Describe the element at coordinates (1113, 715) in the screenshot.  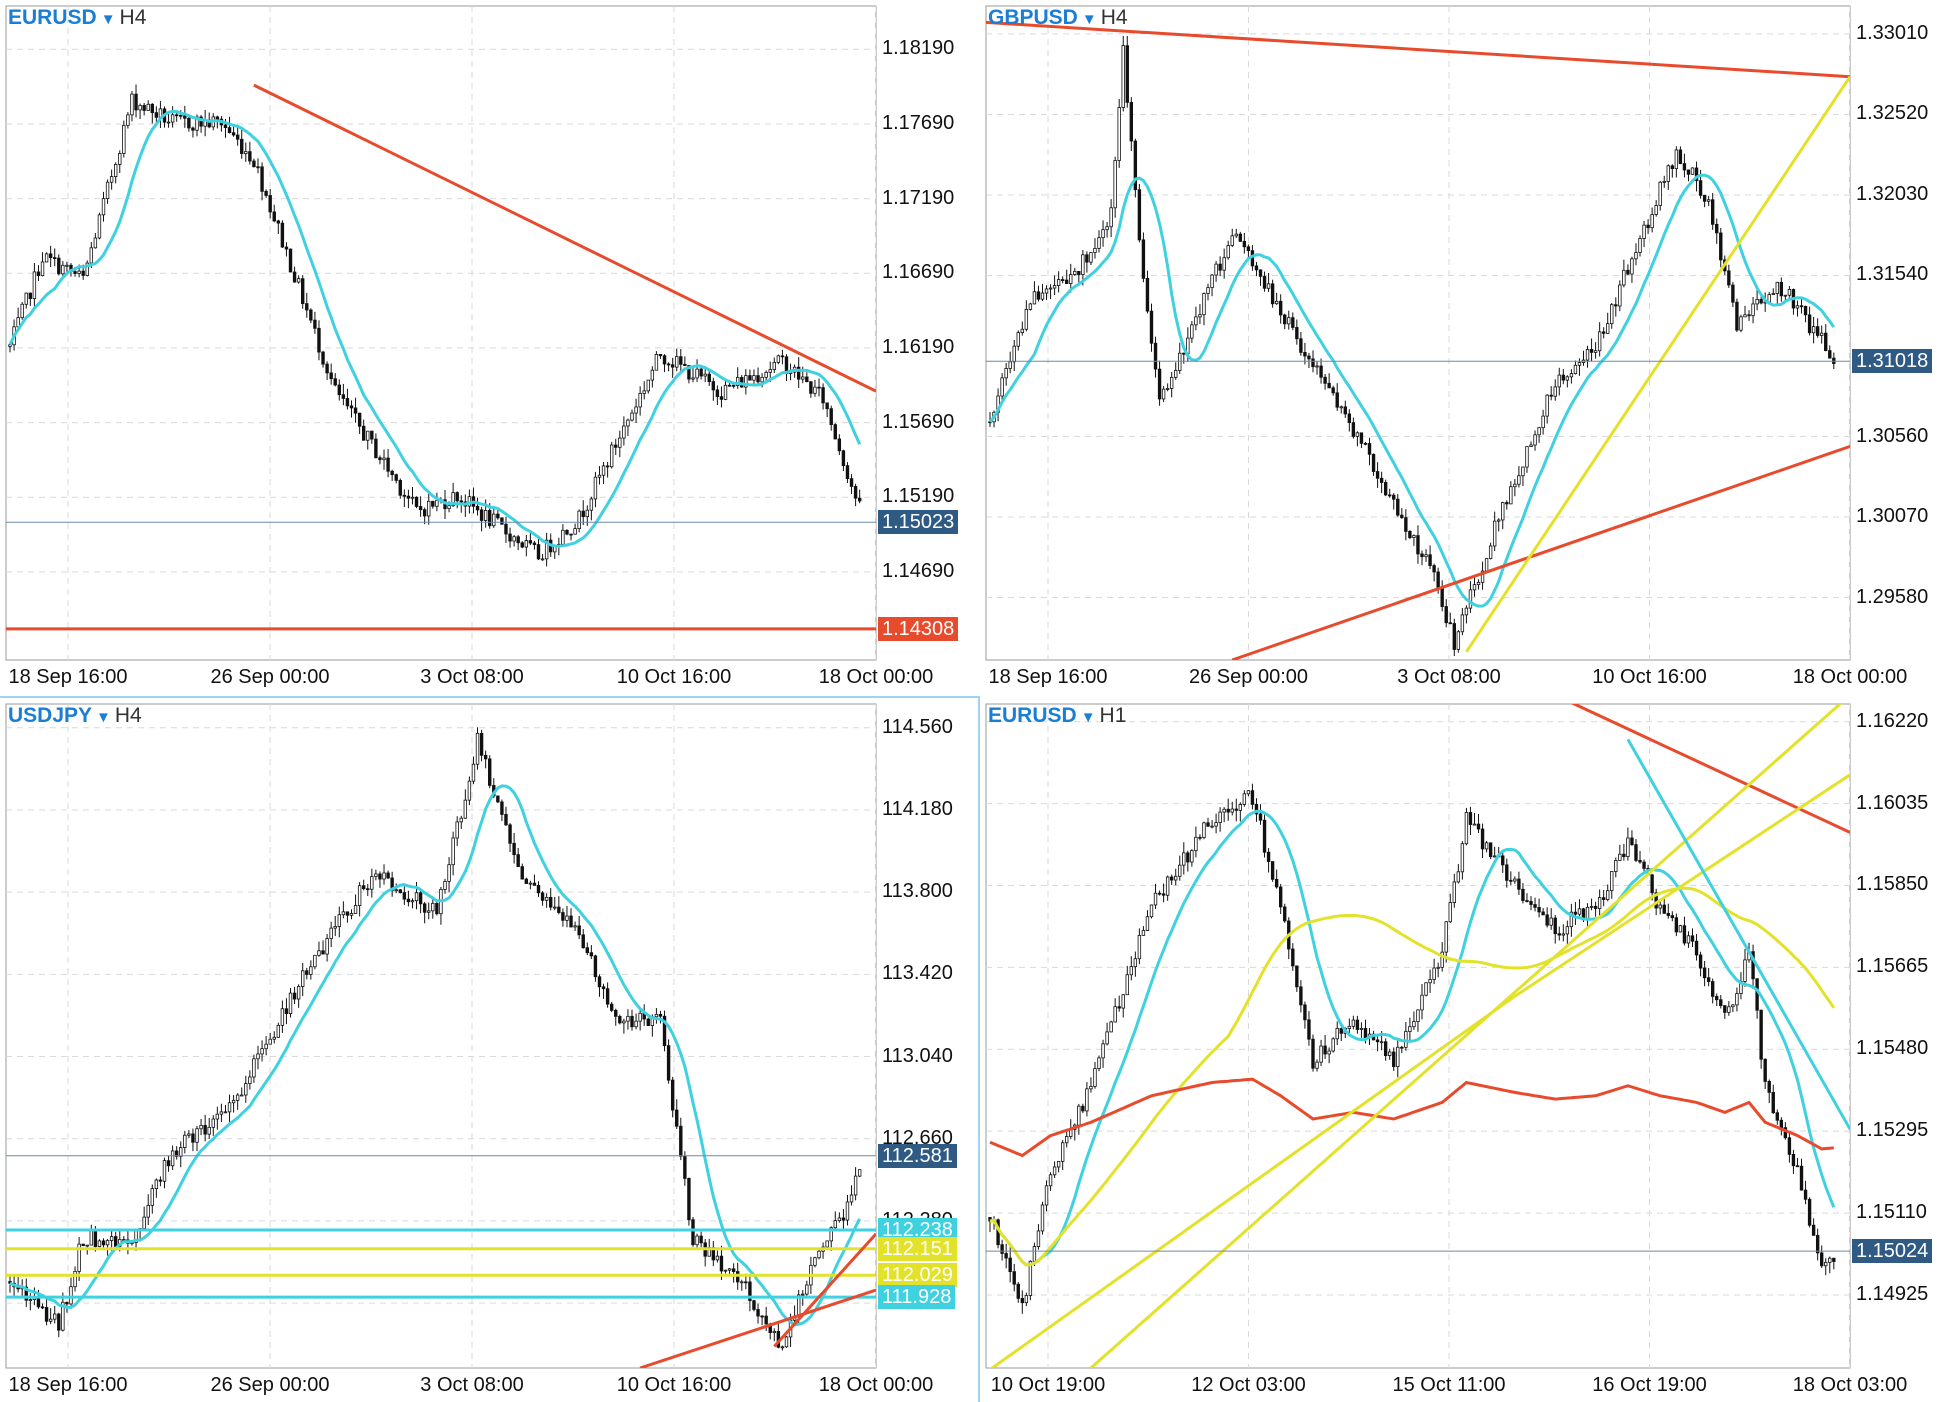
I see `timeframe-label: H1` at that location.